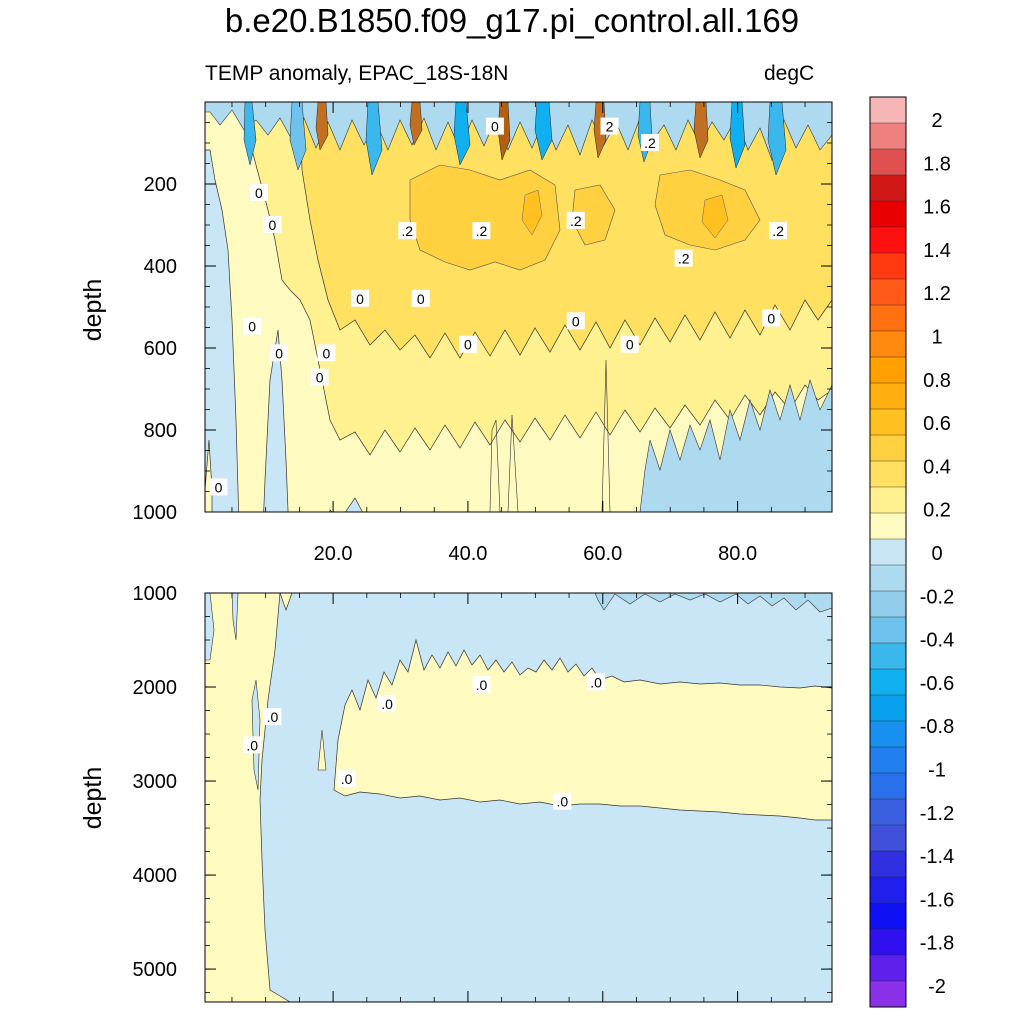  Describe the element at coordinates (93, 798) in the screenshot. I see `lower-ylabel: depth` at that location.